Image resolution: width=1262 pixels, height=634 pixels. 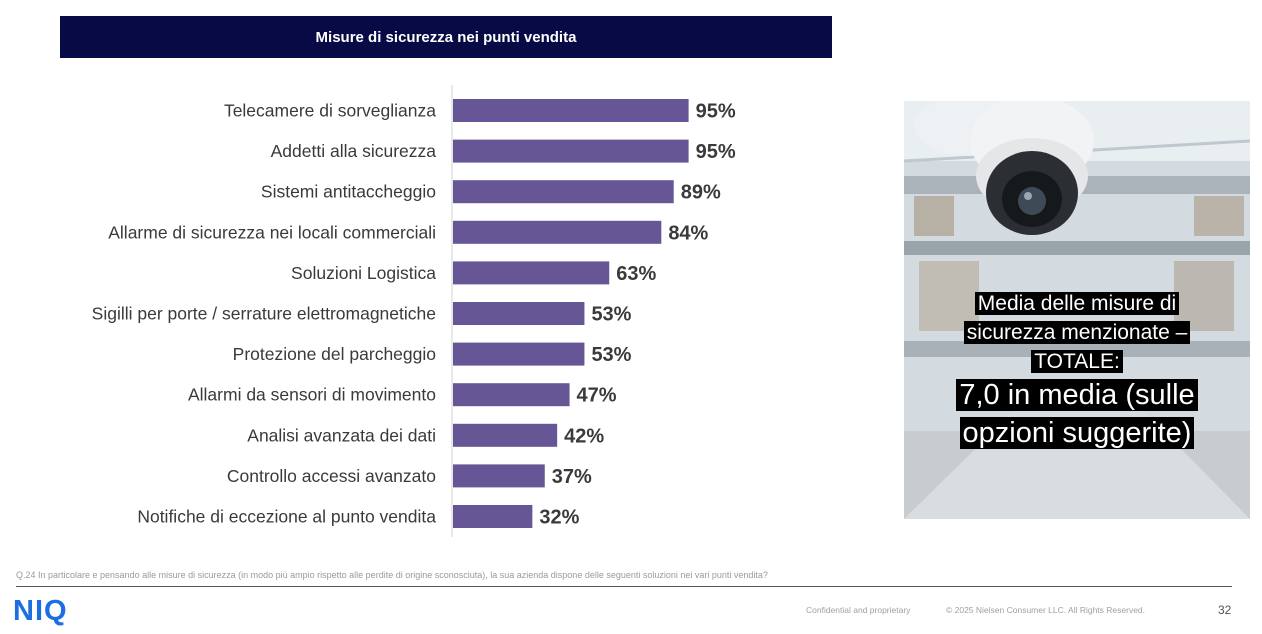 I want to click on page-number: 32, so click(x=1225, y=610).